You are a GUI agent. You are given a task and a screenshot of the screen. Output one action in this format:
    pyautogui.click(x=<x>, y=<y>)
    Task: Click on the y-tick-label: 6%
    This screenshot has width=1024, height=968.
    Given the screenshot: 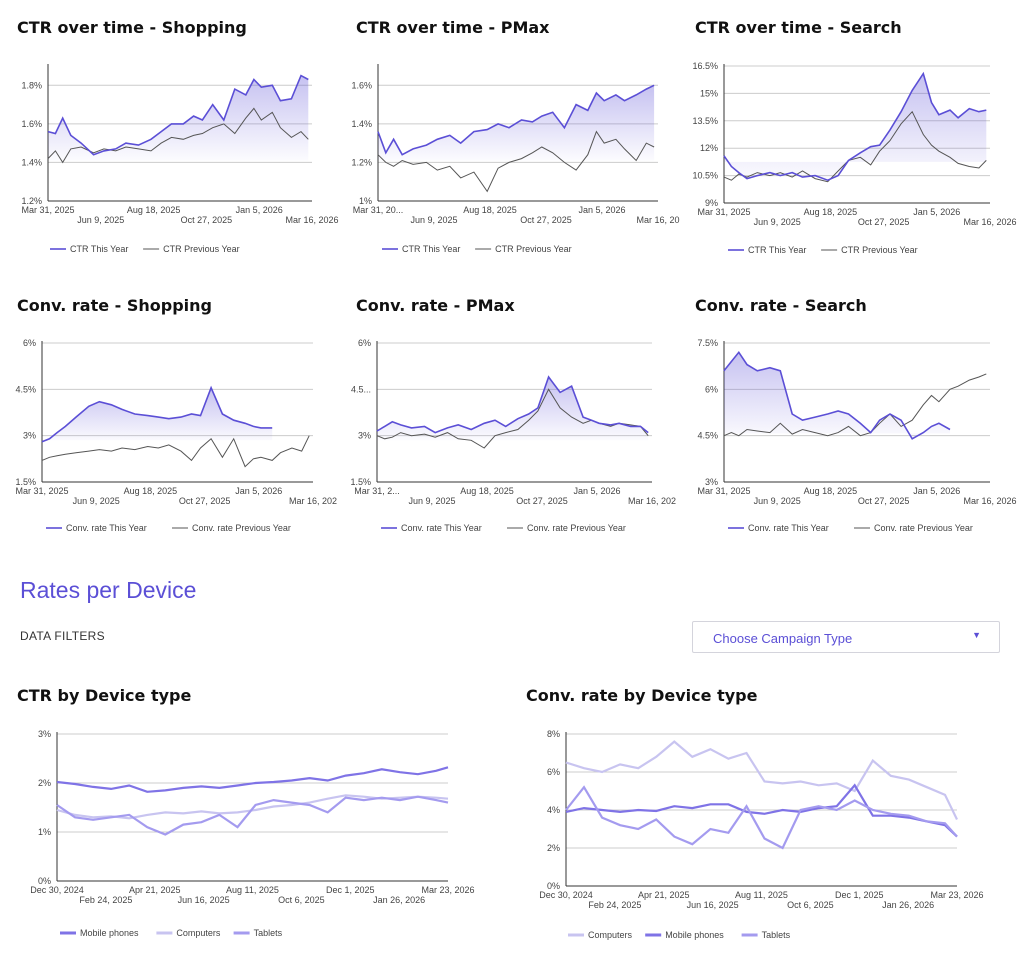 What is the action you would take?
    pyautogui.click(x=711, y=389)
    